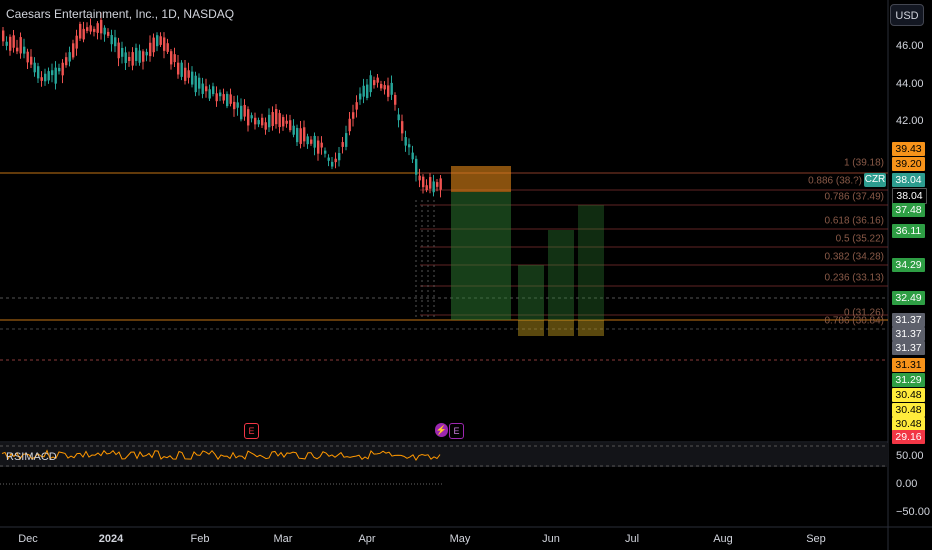 The height and width of the screenshot is (550, 932). I want to click on fib-level-label: 0.236 (33.13), so click(854, 278).